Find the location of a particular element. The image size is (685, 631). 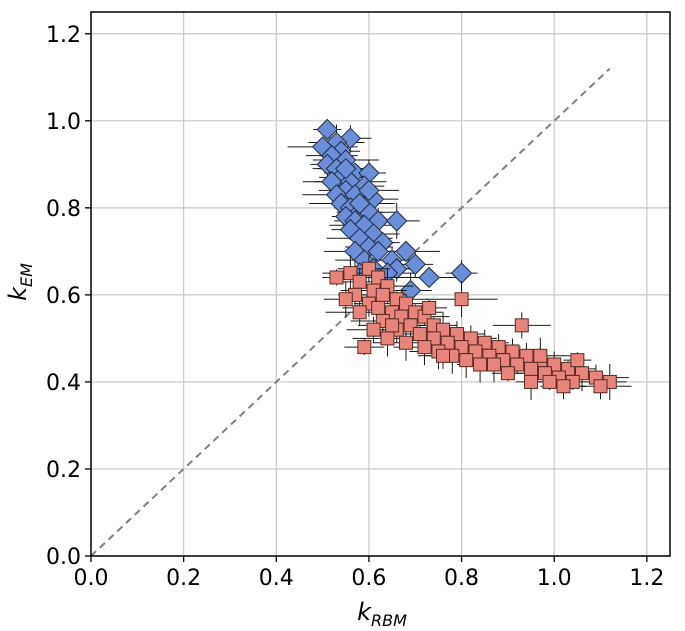

y-tick-label: 0.0 is located at coordinates (63, 557).